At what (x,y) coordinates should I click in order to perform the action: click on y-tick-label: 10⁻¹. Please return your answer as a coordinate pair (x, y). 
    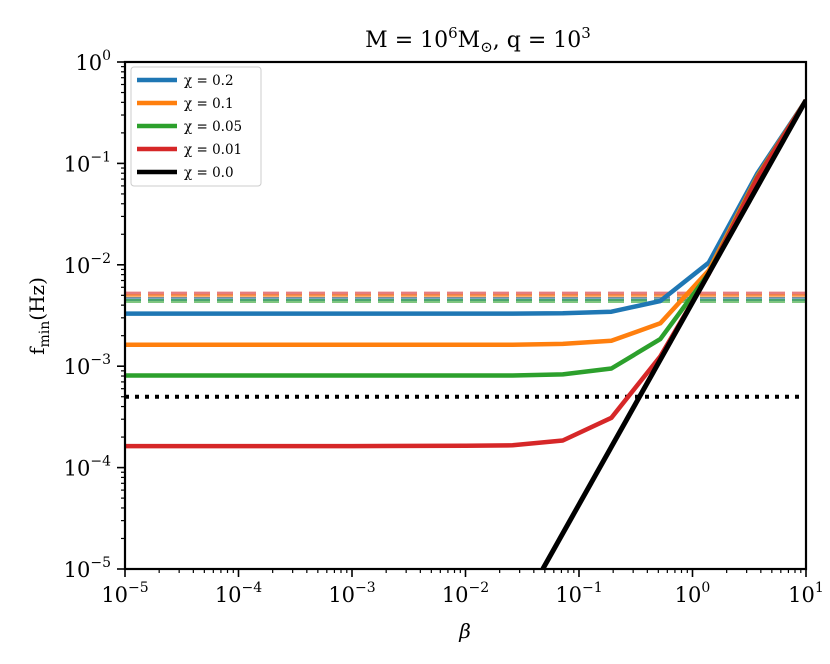
    Looking at the image, I should click on (87, 162).